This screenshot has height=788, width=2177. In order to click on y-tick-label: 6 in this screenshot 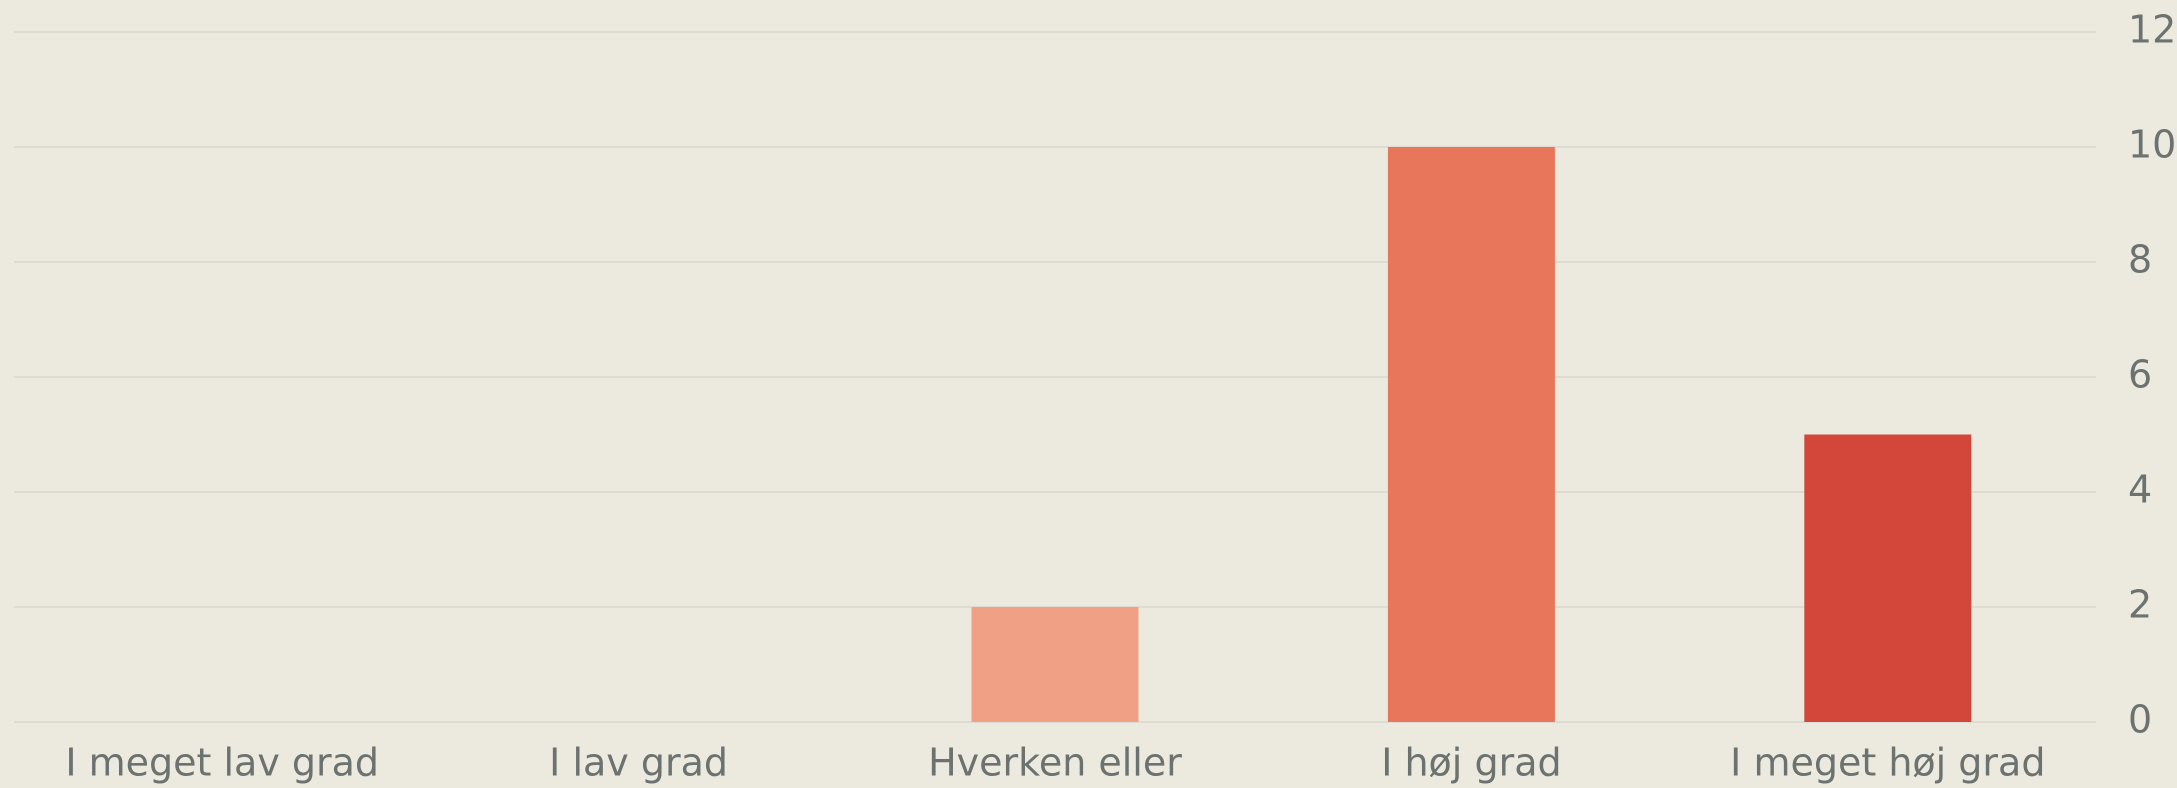, I will do `click(2140, 375)`.